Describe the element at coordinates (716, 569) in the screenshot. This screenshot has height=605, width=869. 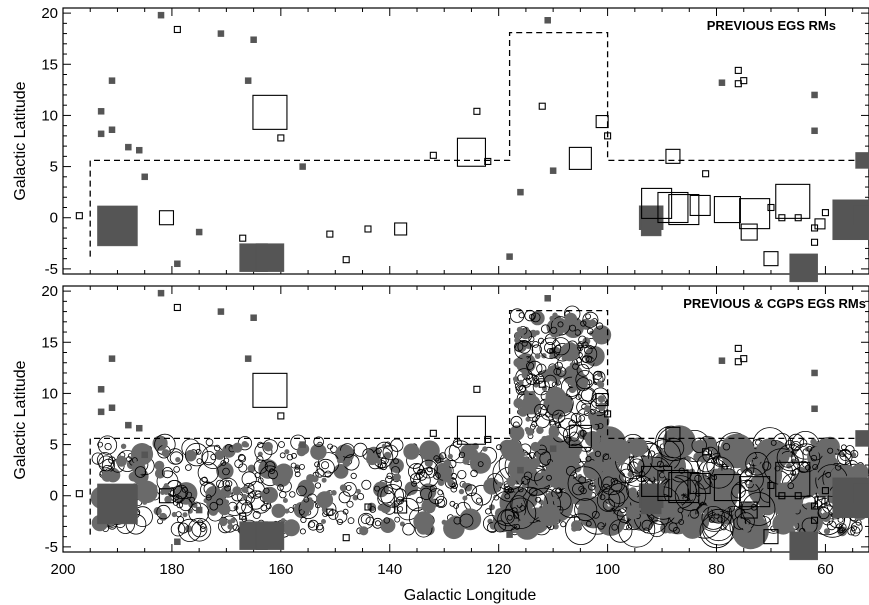
I see `x-tick-label: 80` at that location.